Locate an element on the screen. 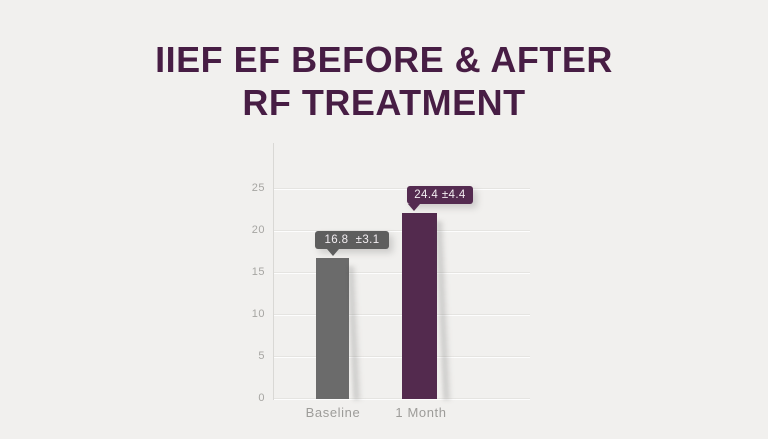 The width and height of the screenshot is (768, 439). y-tick-label-20: 20 is located at coordinates (258, 230).